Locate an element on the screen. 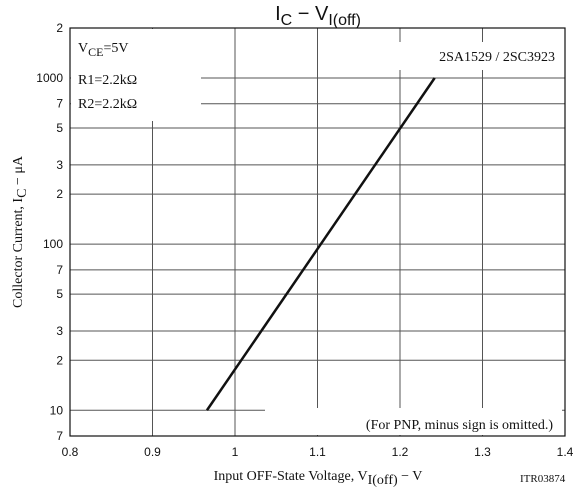 The height and width of the screenshot is (490, 576). label-box is located at coordinates (463, 56).